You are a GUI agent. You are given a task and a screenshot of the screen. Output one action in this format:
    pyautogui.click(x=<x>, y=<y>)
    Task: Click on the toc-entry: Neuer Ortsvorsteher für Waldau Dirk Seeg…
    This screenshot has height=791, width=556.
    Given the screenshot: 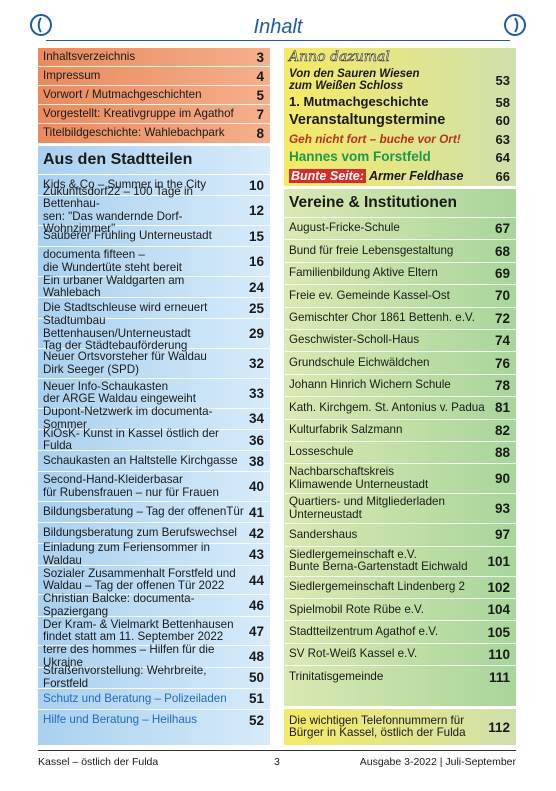 What is the action you would take?
    pyautogui.click(x=154, y=364)
    